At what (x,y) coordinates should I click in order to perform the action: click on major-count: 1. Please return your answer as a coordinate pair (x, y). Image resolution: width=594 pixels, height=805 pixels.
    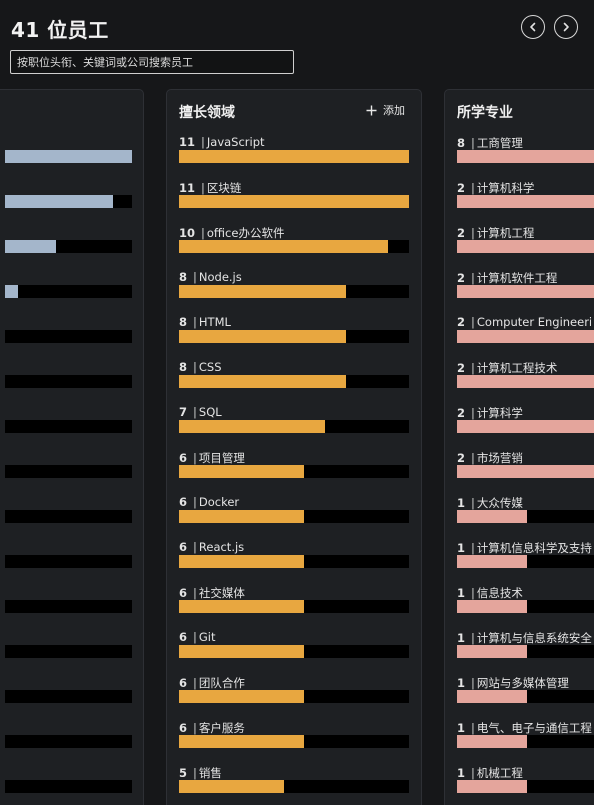
    Looking at the image, I should click on (461, 638).